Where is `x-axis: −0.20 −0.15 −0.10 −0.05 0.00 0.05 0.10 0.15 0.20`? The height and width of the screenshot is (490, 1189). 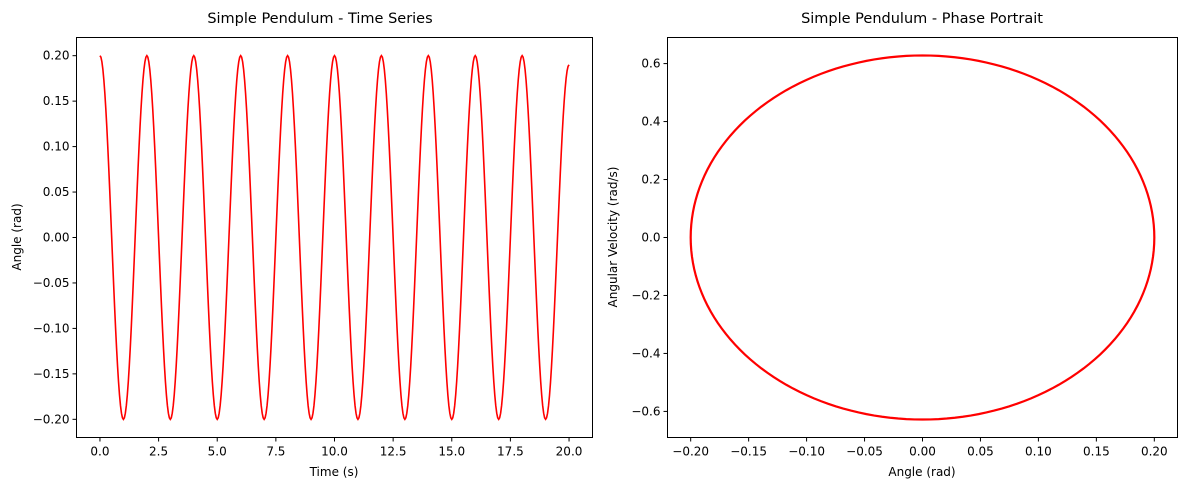 x-axis: −0.20 −0.15 −0.10 −0.05 0.00 0.05 0.10 0.15 0.20 is located at coordinates (920, 448).